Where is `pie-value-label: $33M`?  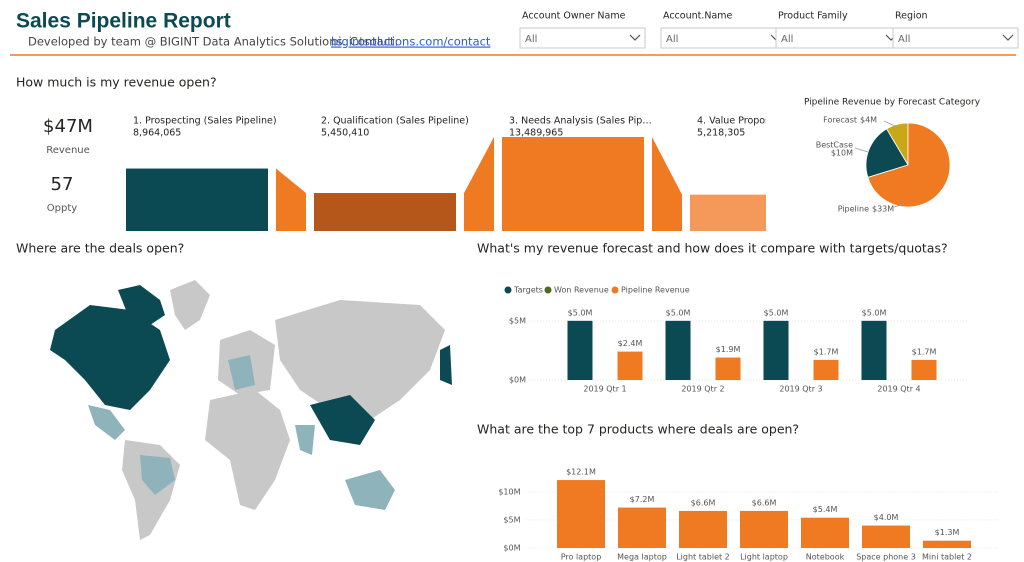
pie-value-label: $33M is located at coordinates (883, 209).